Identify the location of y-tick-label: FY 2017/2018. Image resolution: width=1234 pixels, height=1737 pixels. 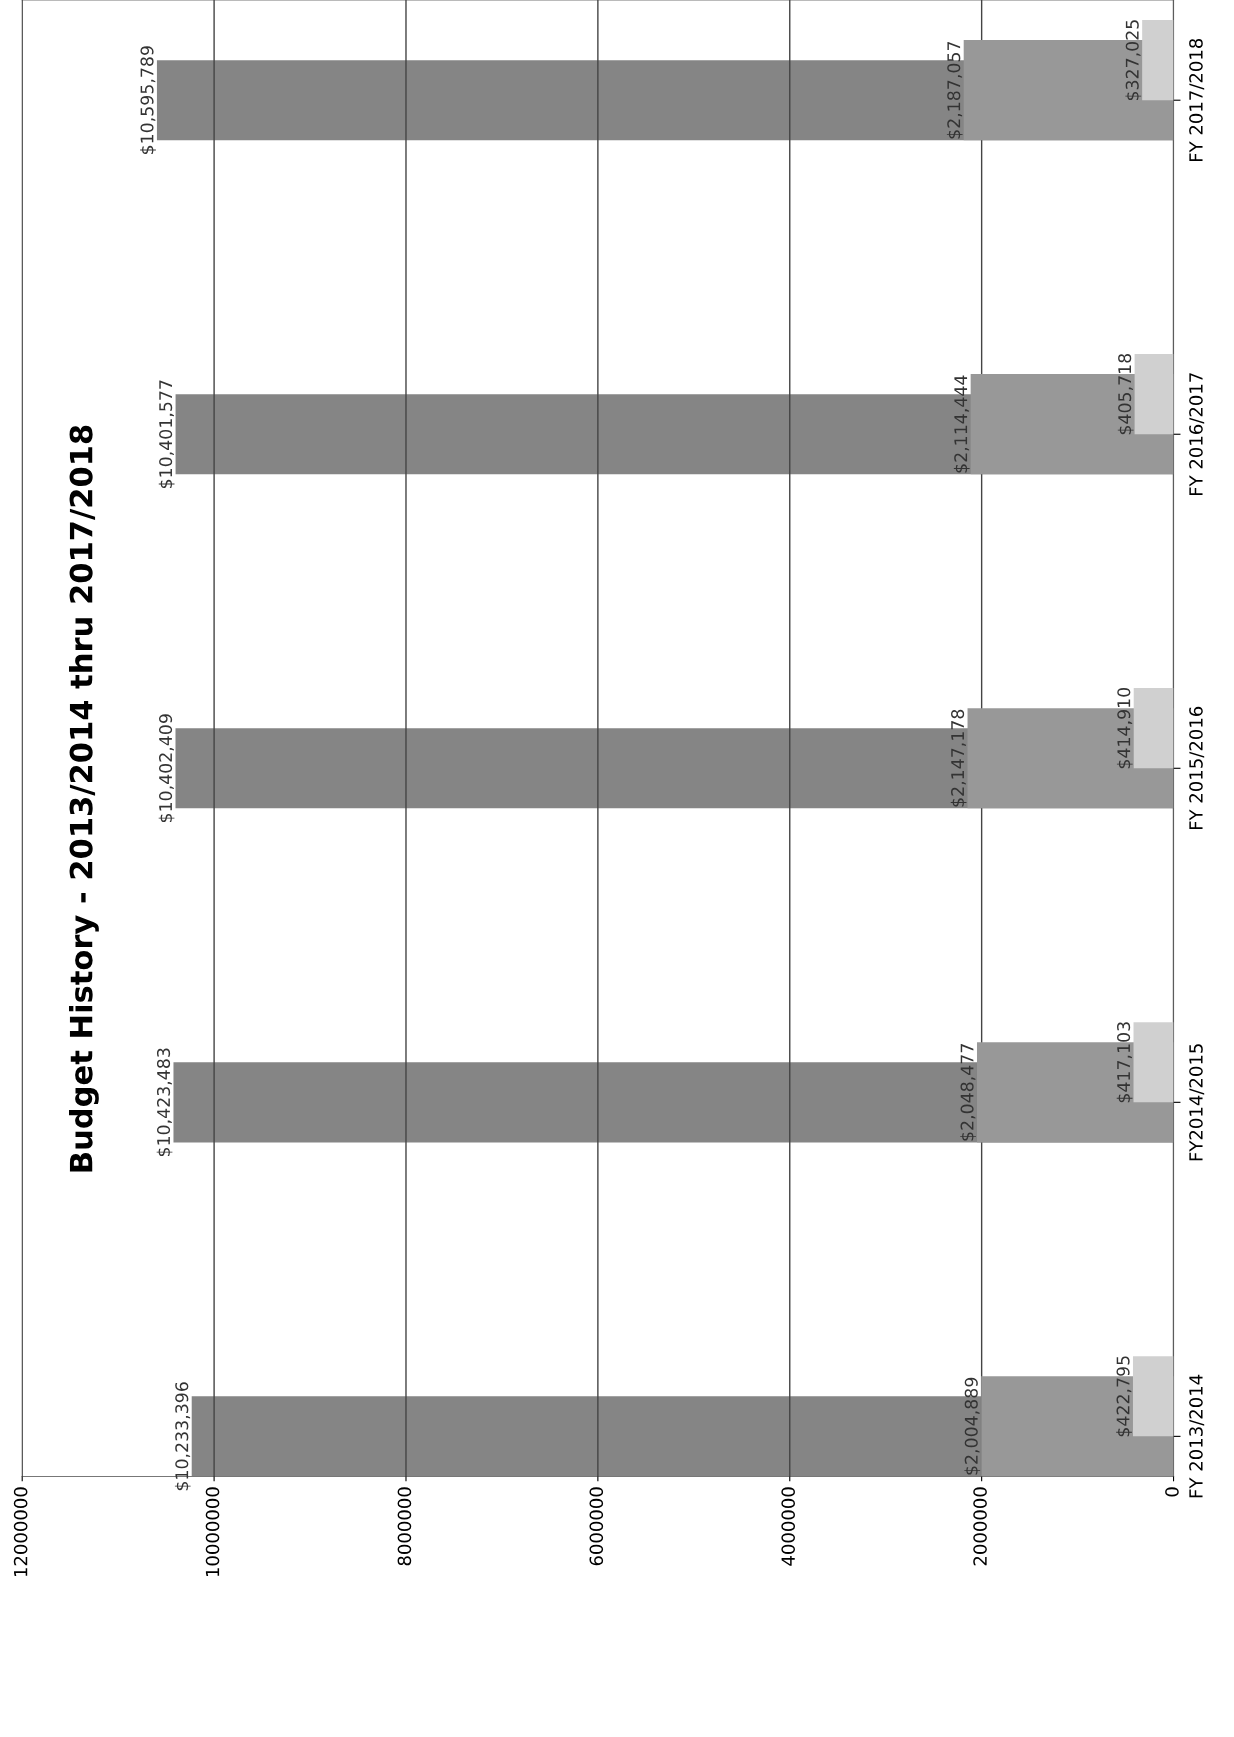
(1197, 100).